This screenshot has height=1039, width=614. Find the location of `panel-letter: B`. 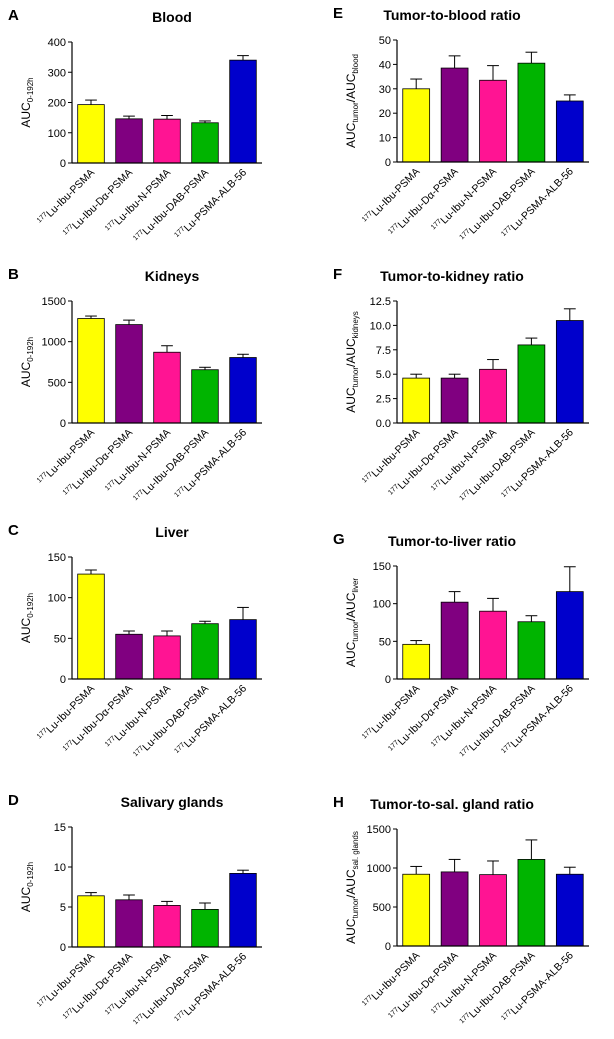

panel-letter: B is located at coordinates (13, 274).